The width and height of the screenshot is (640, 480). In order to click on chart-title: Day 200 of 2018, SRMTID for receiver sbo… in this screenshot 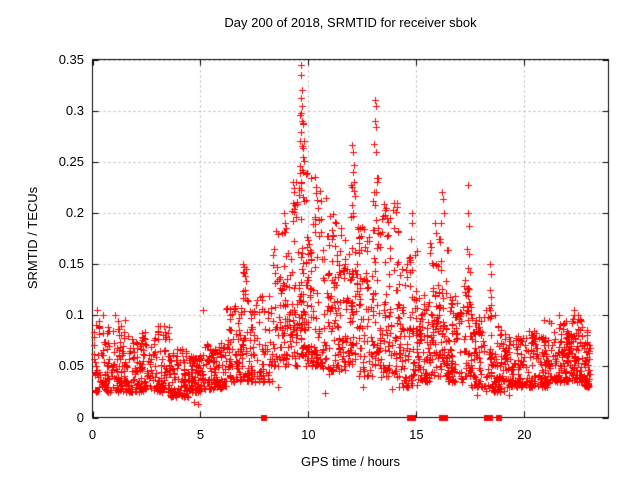, I will do `click(350, 22)`.